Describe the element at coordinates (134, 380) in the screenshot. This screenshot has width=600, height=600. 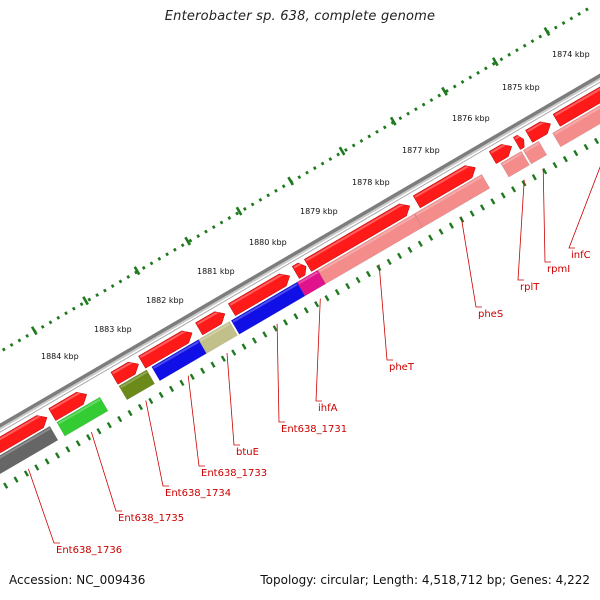
I see `gene-ent638-1734-shade` at that location.